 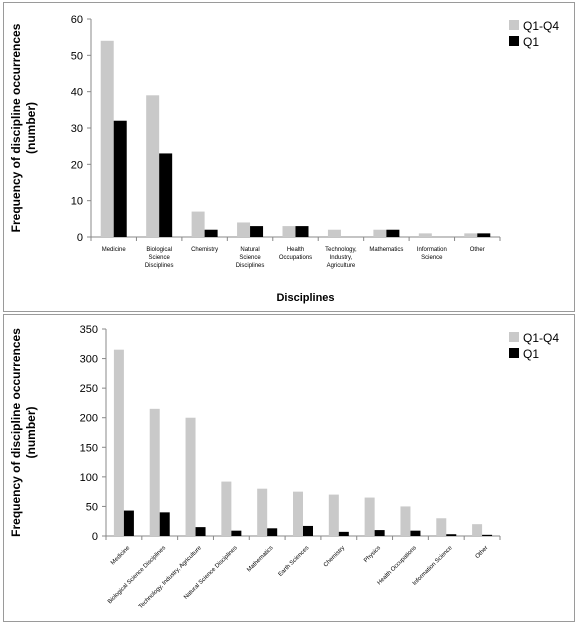 What do you see at coordinates (77, 165) in the screenshot?
I see `y-tick-label: 20` at bounding box center [77, 165].